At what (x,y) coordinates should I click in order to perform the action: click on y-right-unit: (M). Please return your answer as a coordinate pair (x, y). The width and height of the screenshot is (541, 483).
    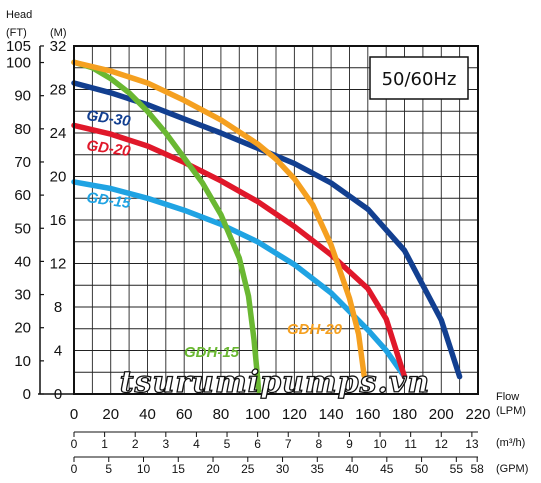
    Looking at the image, I should click on (58, 33).